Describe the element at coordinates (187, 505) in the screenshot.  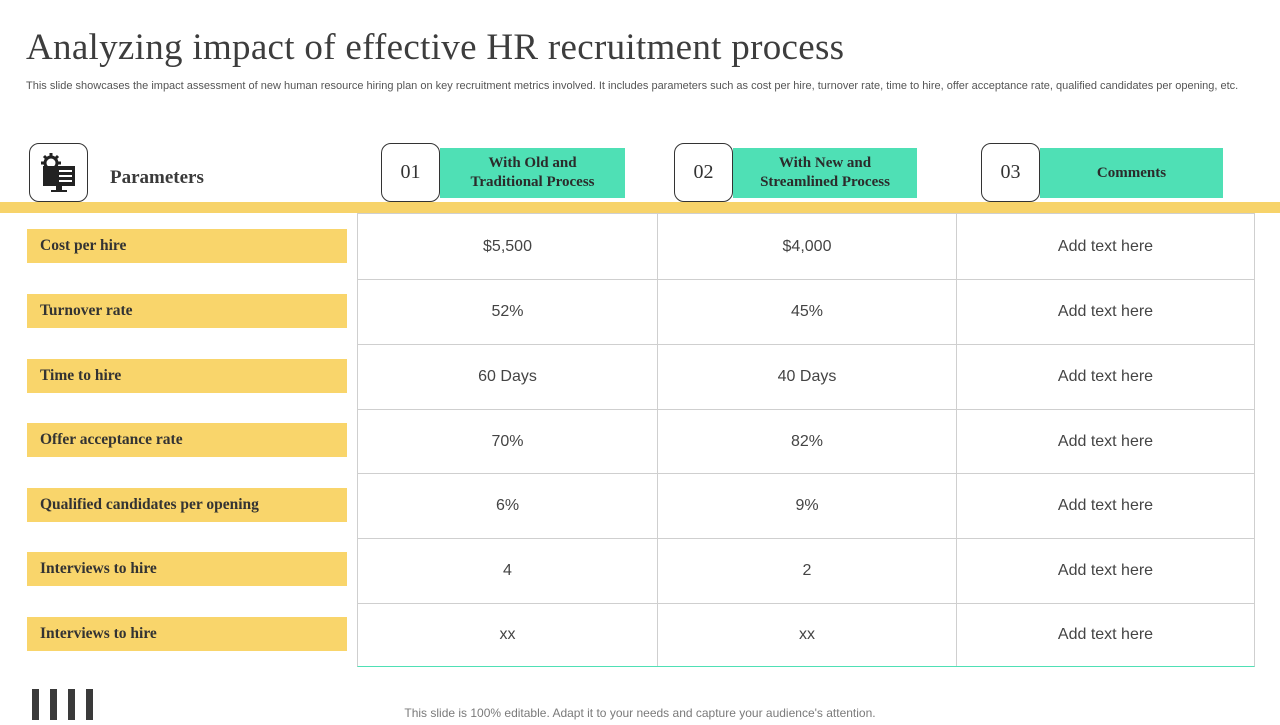
I see `row-label-qualified-candidates: Qualified candidates per opening` at that location.